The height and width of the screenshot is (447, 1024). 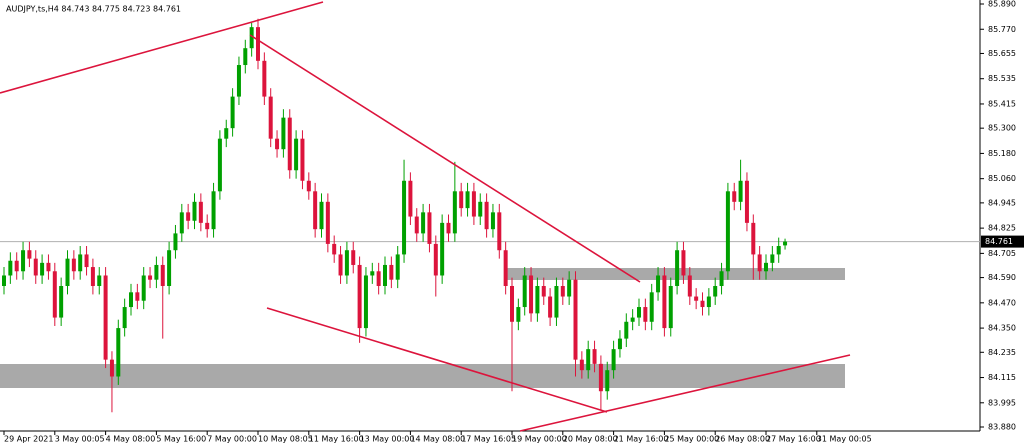 What do you see at coordinates (1002, 29) in the screenshot?
I see `y-tick-label: 85.770` at bounding box center [1002, 29].